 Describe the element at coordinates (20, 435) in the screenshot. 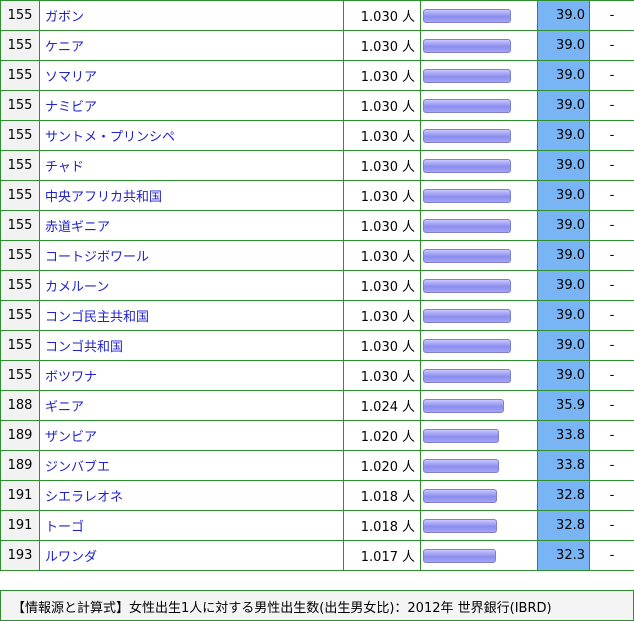

I see `rank-cell: 189` at that location.